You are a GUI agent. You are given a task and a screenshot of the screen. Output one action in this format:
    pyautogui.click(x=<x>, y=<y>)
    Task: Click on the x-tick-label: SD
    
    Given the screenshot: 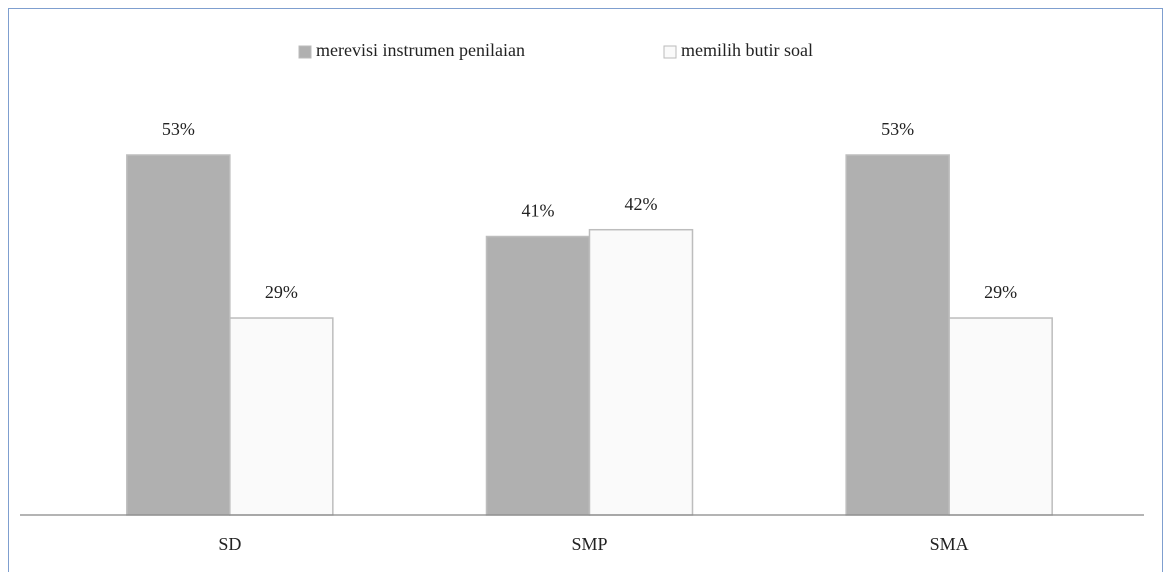 What is the action you would take?
    pyautogui.click(x=229, y=544)
    